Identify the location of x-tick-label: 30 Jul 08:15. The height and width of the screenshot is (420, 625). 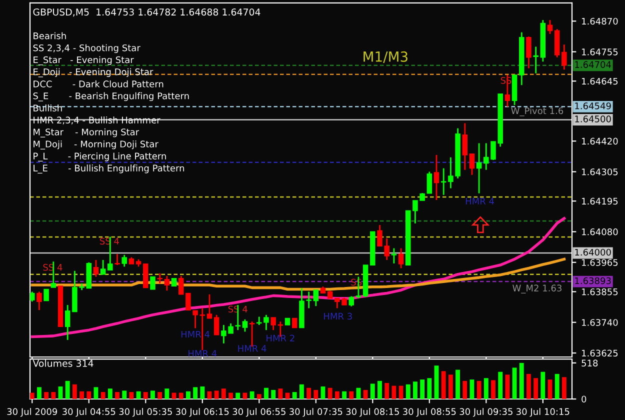
(372, 412).